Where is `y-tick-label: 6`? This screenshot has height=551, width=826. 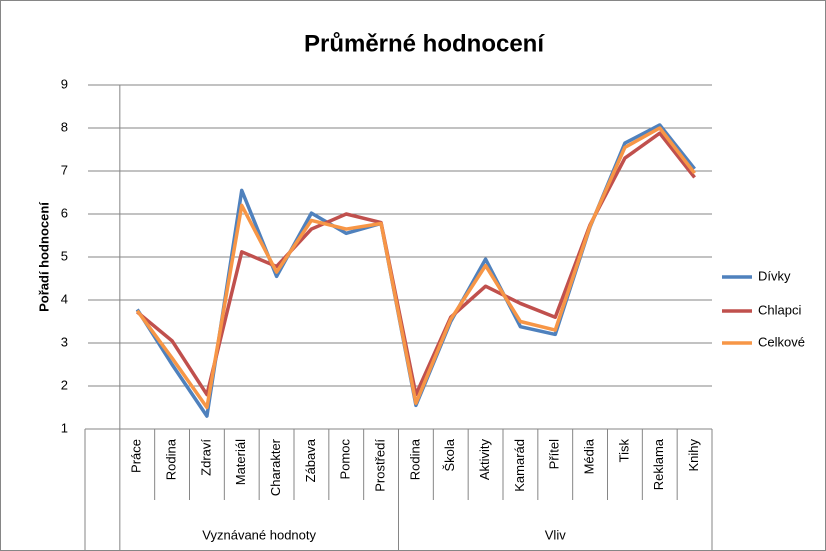
y-tick-label: 6 is located at coordinates (64, 212).